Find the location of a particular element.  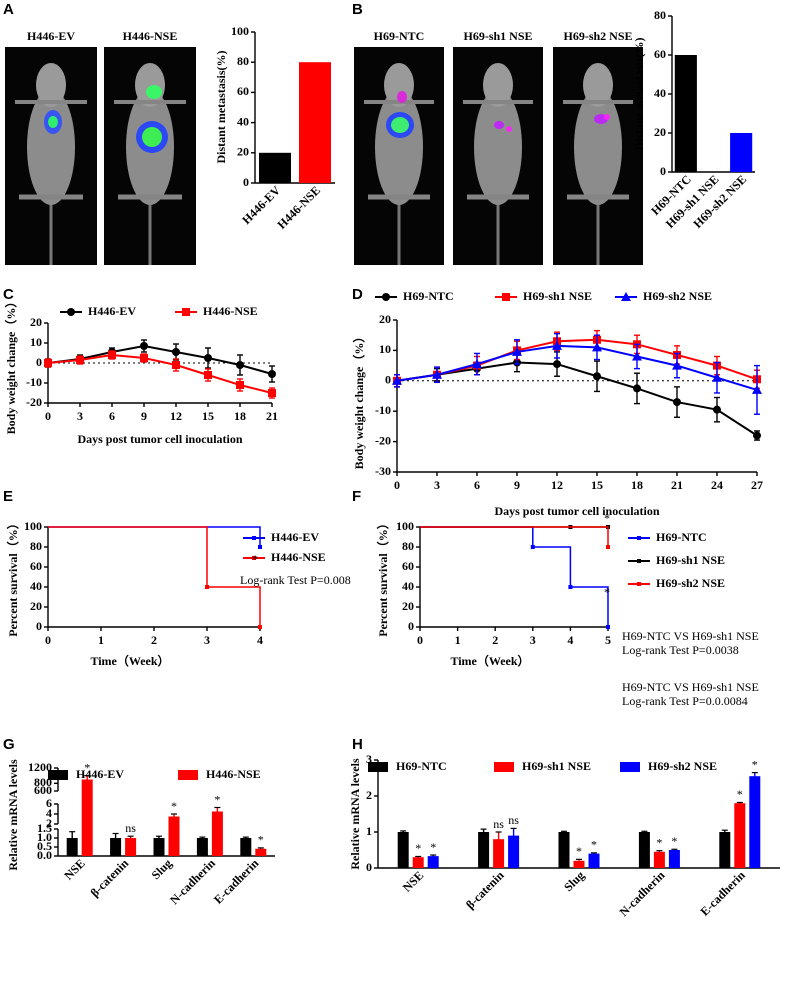

y-tick-label: 0 is located at coordinates (663, 171).